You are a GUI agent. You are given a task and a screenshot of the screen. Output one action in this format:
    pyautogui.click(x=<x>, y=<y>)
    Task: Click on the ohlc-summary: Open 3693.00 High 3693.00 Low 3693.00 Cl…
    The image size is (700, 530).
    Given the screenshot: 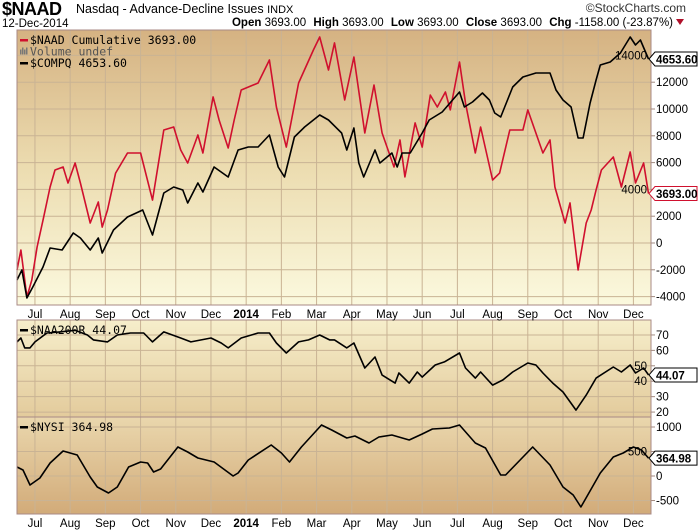 What is the action you would take?
    pyautogui.click(x=458, y=23)
    